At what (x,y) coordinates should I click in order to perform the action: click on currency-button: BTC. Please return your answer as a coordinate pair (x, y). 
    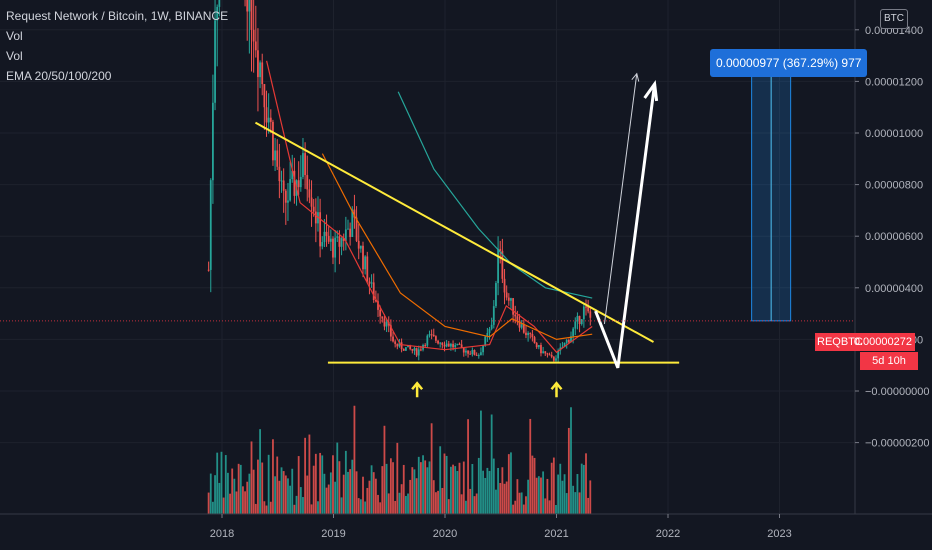
    Looking at the image, I should click on (894, 19).